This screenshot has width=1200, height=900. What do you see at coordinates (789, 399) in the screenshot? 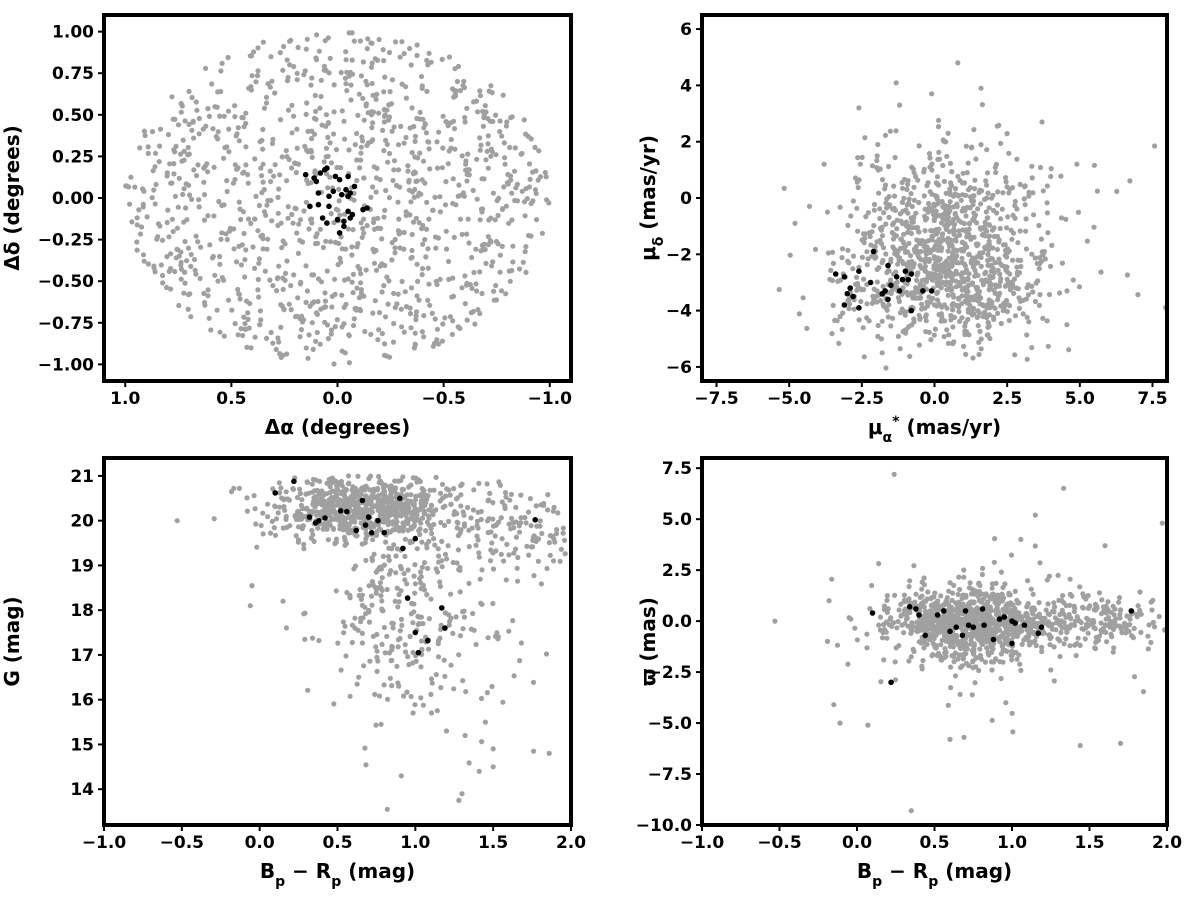
I see `x-tick-label: −5.0` at bounding box center [789, 399].